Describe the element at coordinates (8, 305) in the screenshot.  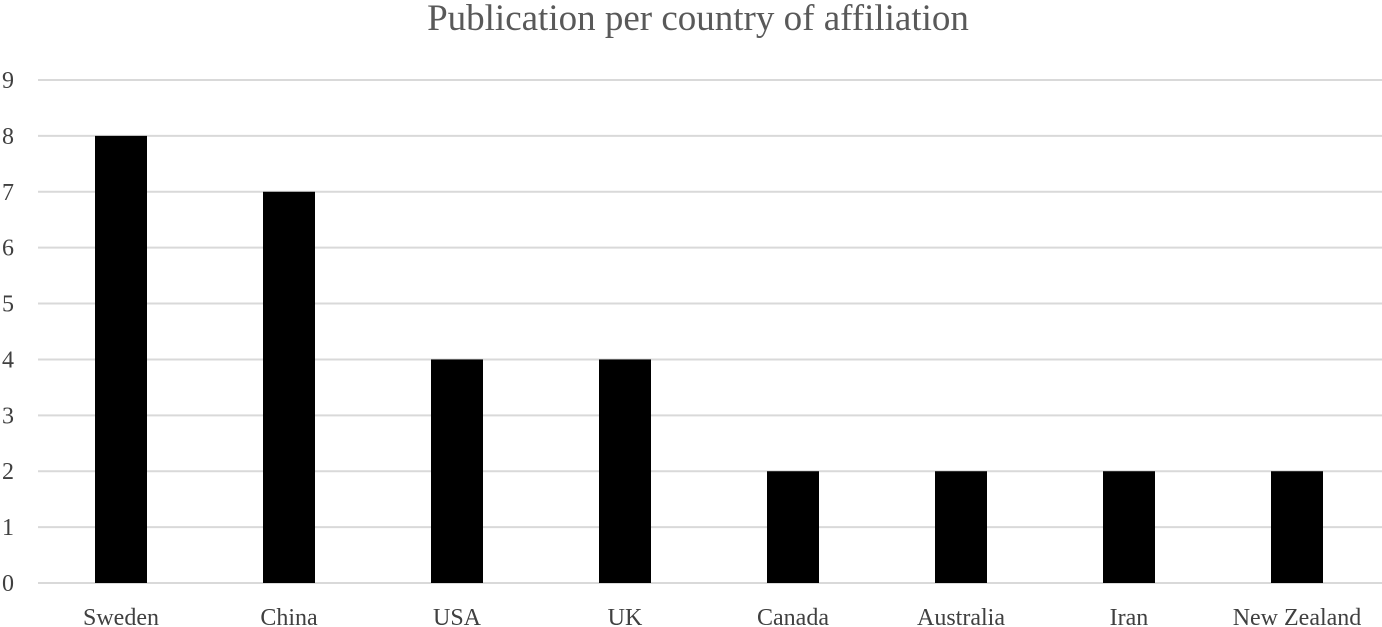
I see `y-tick-label: 5` at that location.